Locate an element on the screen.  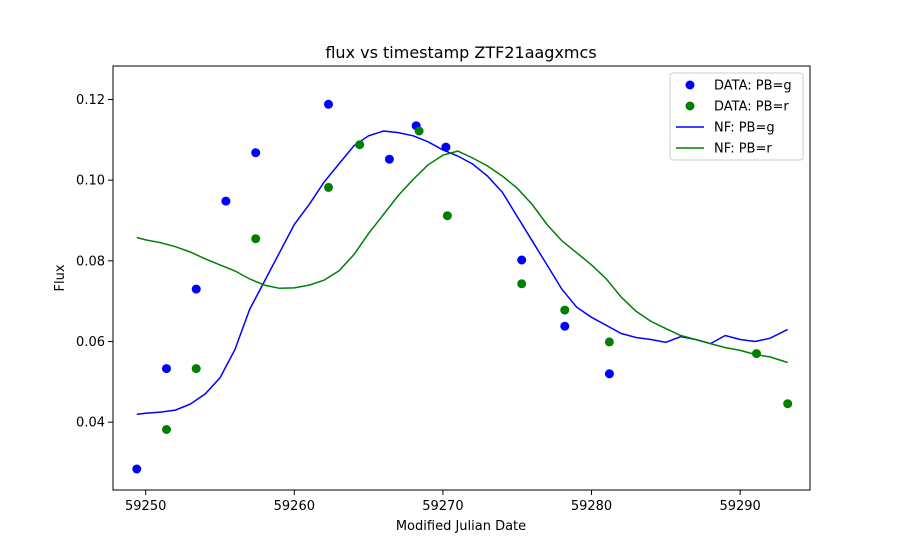
y-tick-label: 0.08 is located at coordinates (90, 261).